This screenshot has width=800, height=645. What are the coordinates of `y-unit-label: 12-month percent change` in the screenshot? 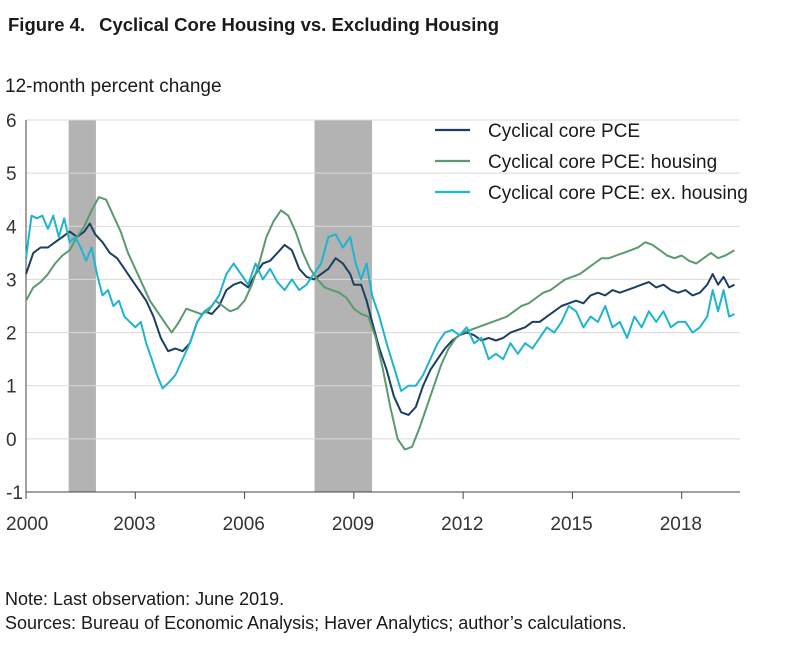 It's located at (113, 86).